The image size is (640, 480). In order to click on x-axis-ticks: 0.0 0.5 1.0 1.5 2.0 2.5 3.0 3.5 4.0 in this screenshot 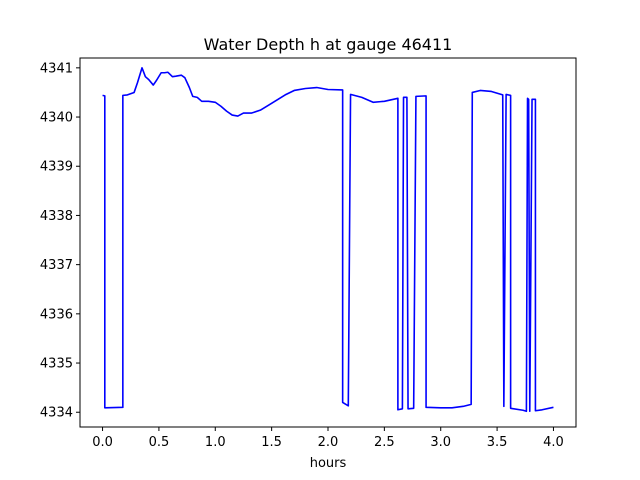, I will do `click(328, 438)`.